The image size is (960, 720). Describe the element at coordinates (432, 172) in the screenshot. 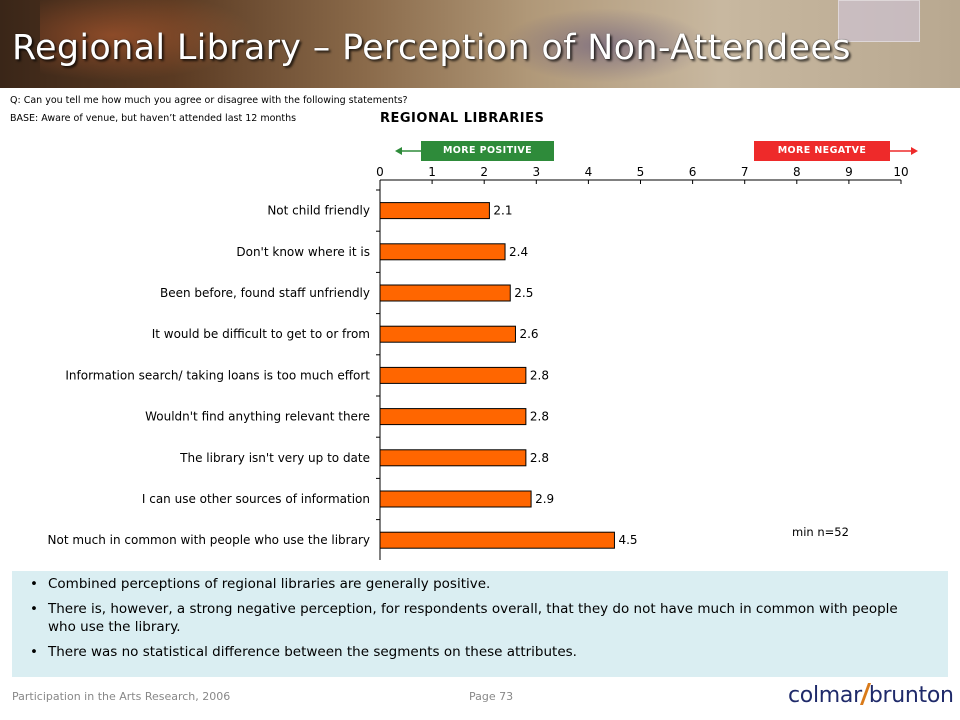

I see `x-tick-label: 1` at that location.